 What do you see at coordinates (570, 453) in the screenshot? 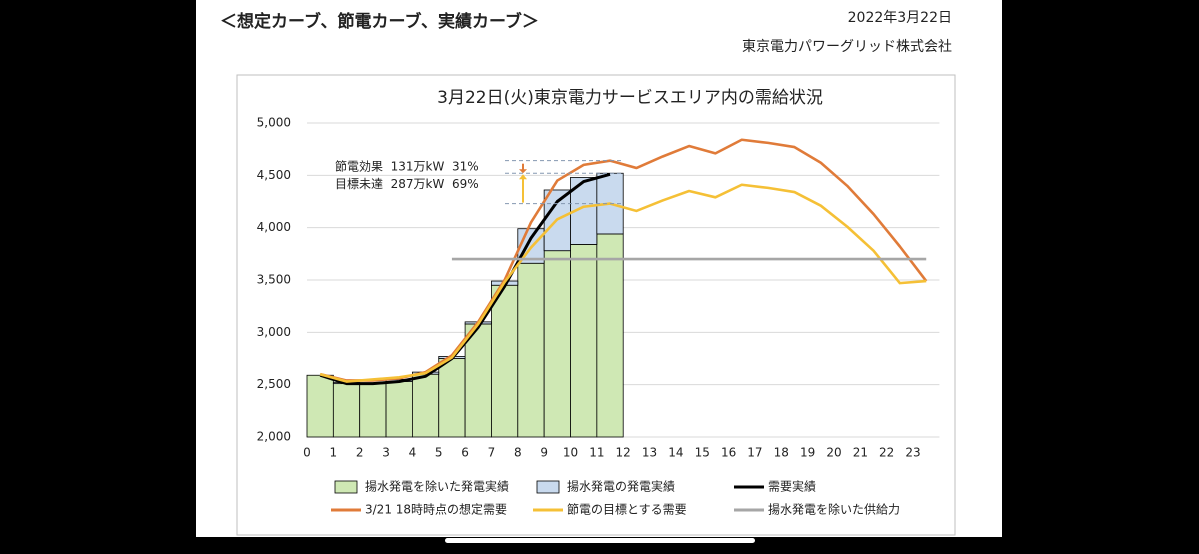
I see `x-tick-label: 10` at bounding box center [570, 453].